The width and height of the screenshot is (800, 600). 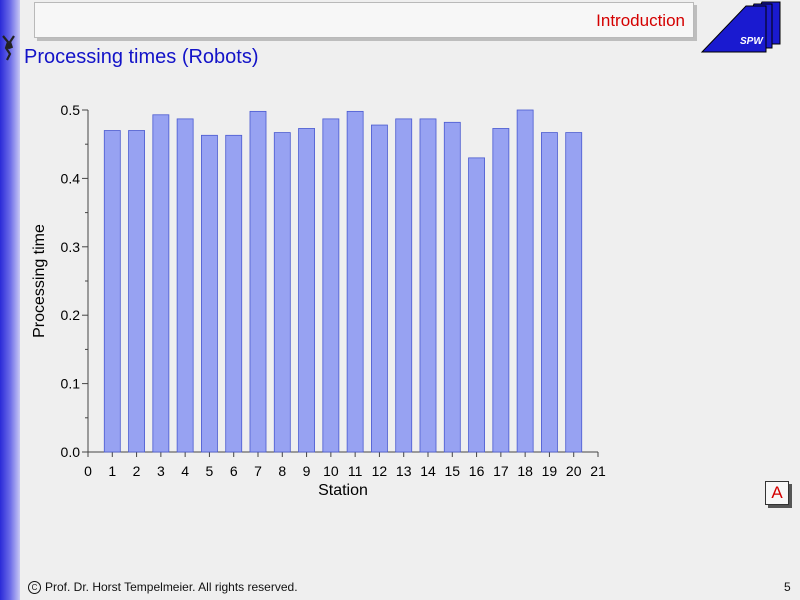 I want to click on section-title: Introduction, so click(x=640, y=20).